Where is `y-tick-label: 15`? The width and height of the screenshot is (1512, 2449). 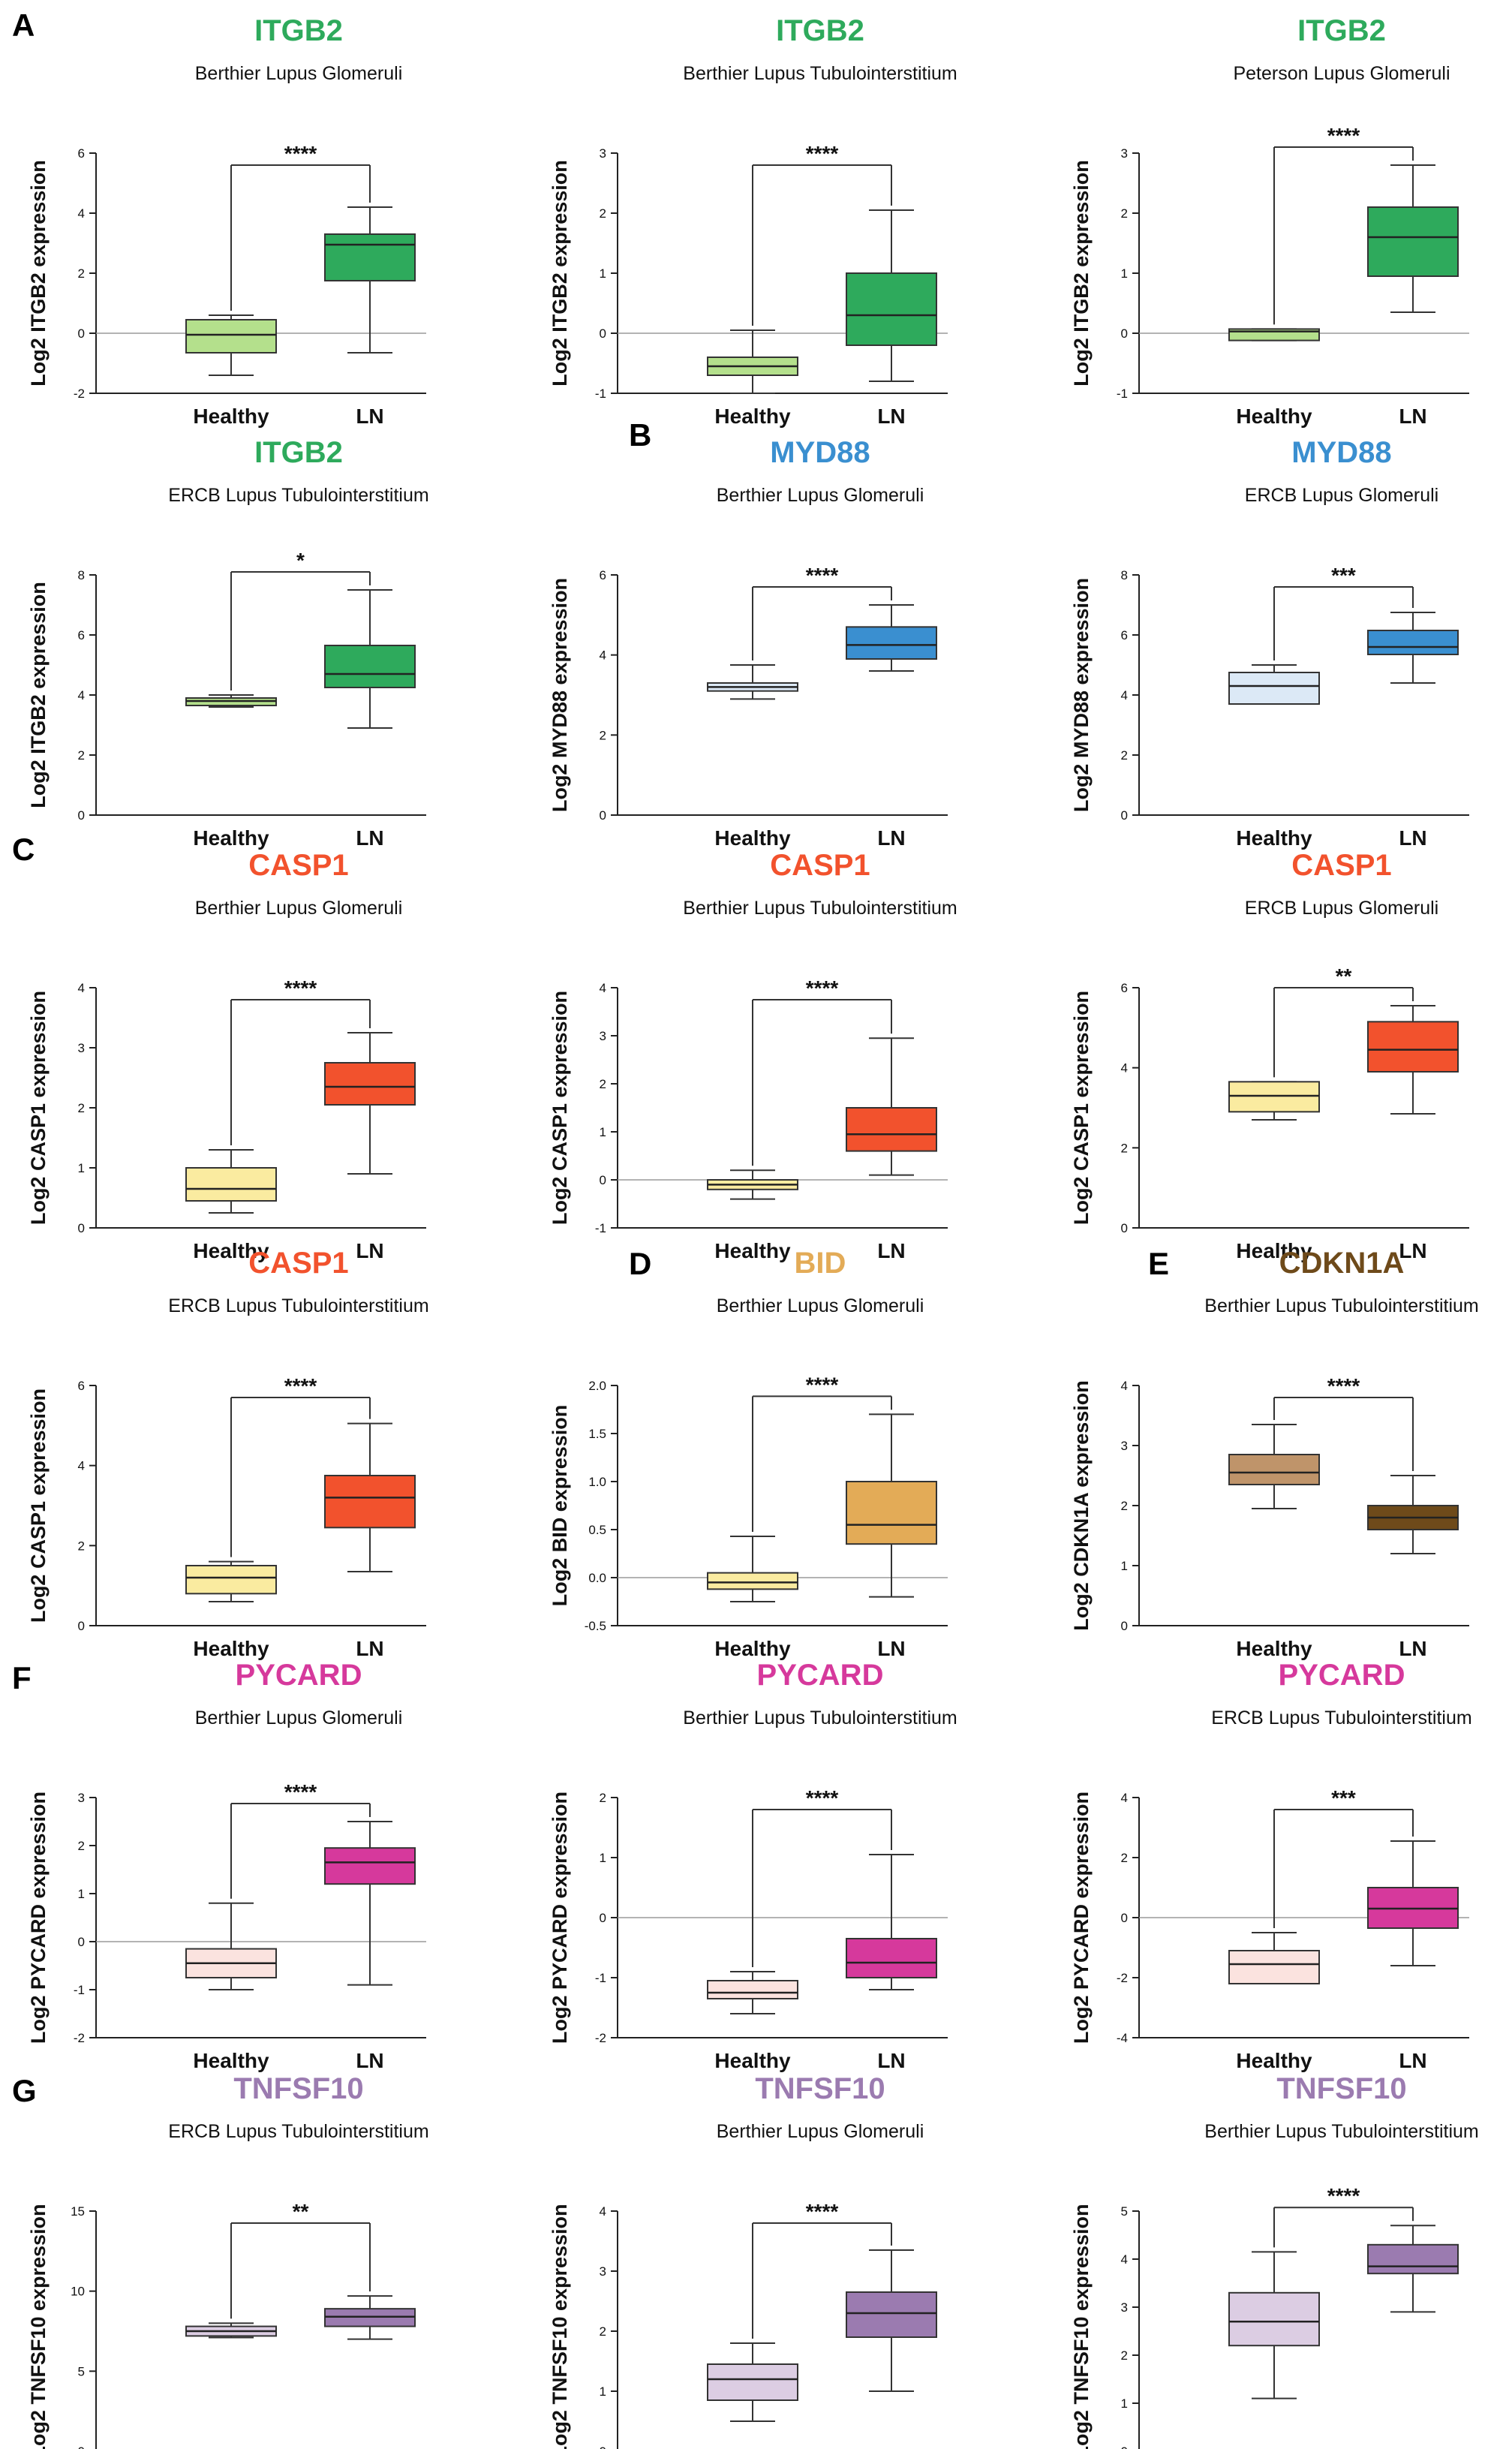
y-tick-label: 15 is located at coordinates (78, 2211).